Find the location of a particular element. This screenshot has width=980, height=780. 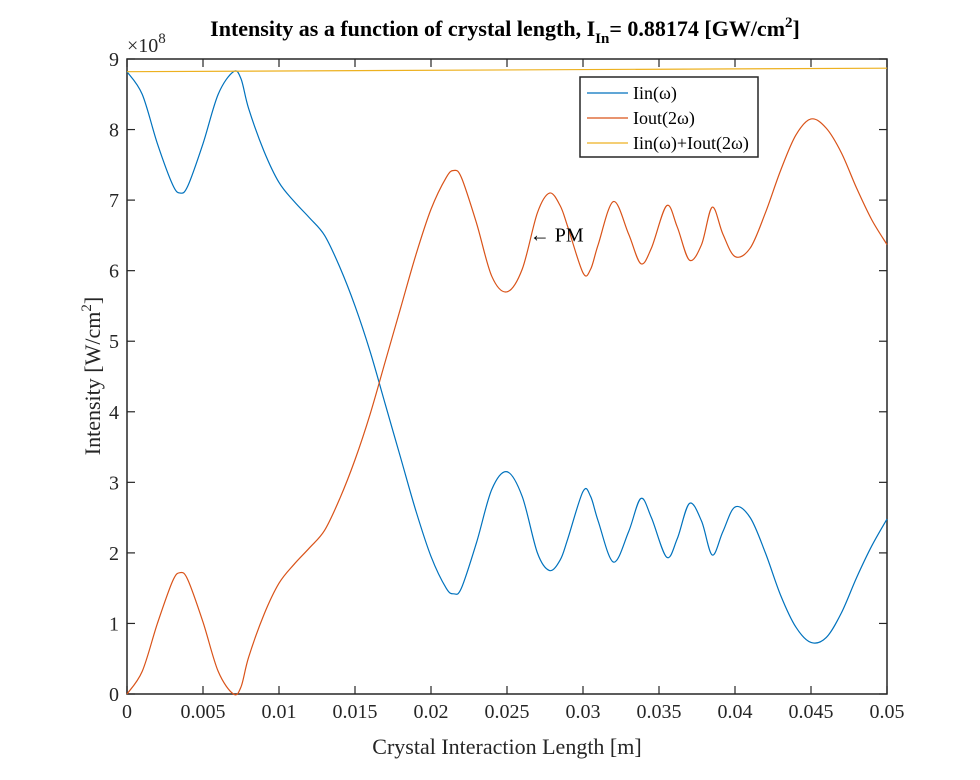

x-axis-label: Crystal Interaction Length [m] is located at coordinates (506, 746).